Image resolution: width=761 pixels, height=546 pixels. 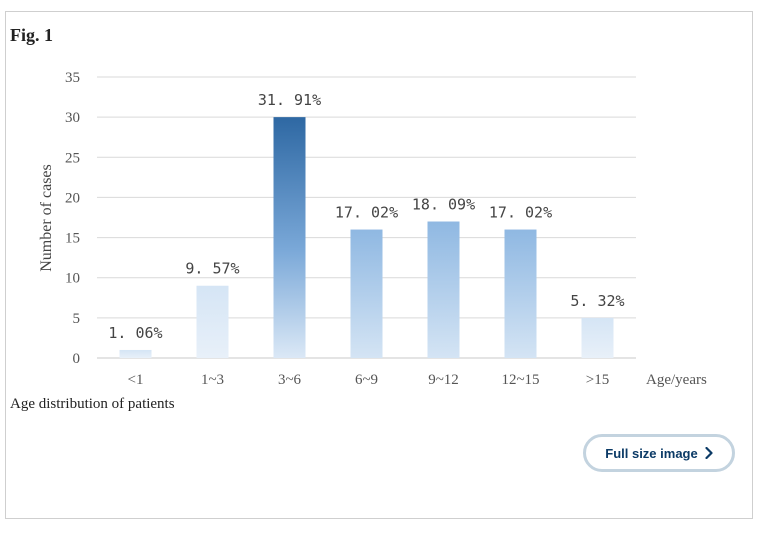 I want to click on full-size-image-button: Full size image, so click(x=659, y=453).